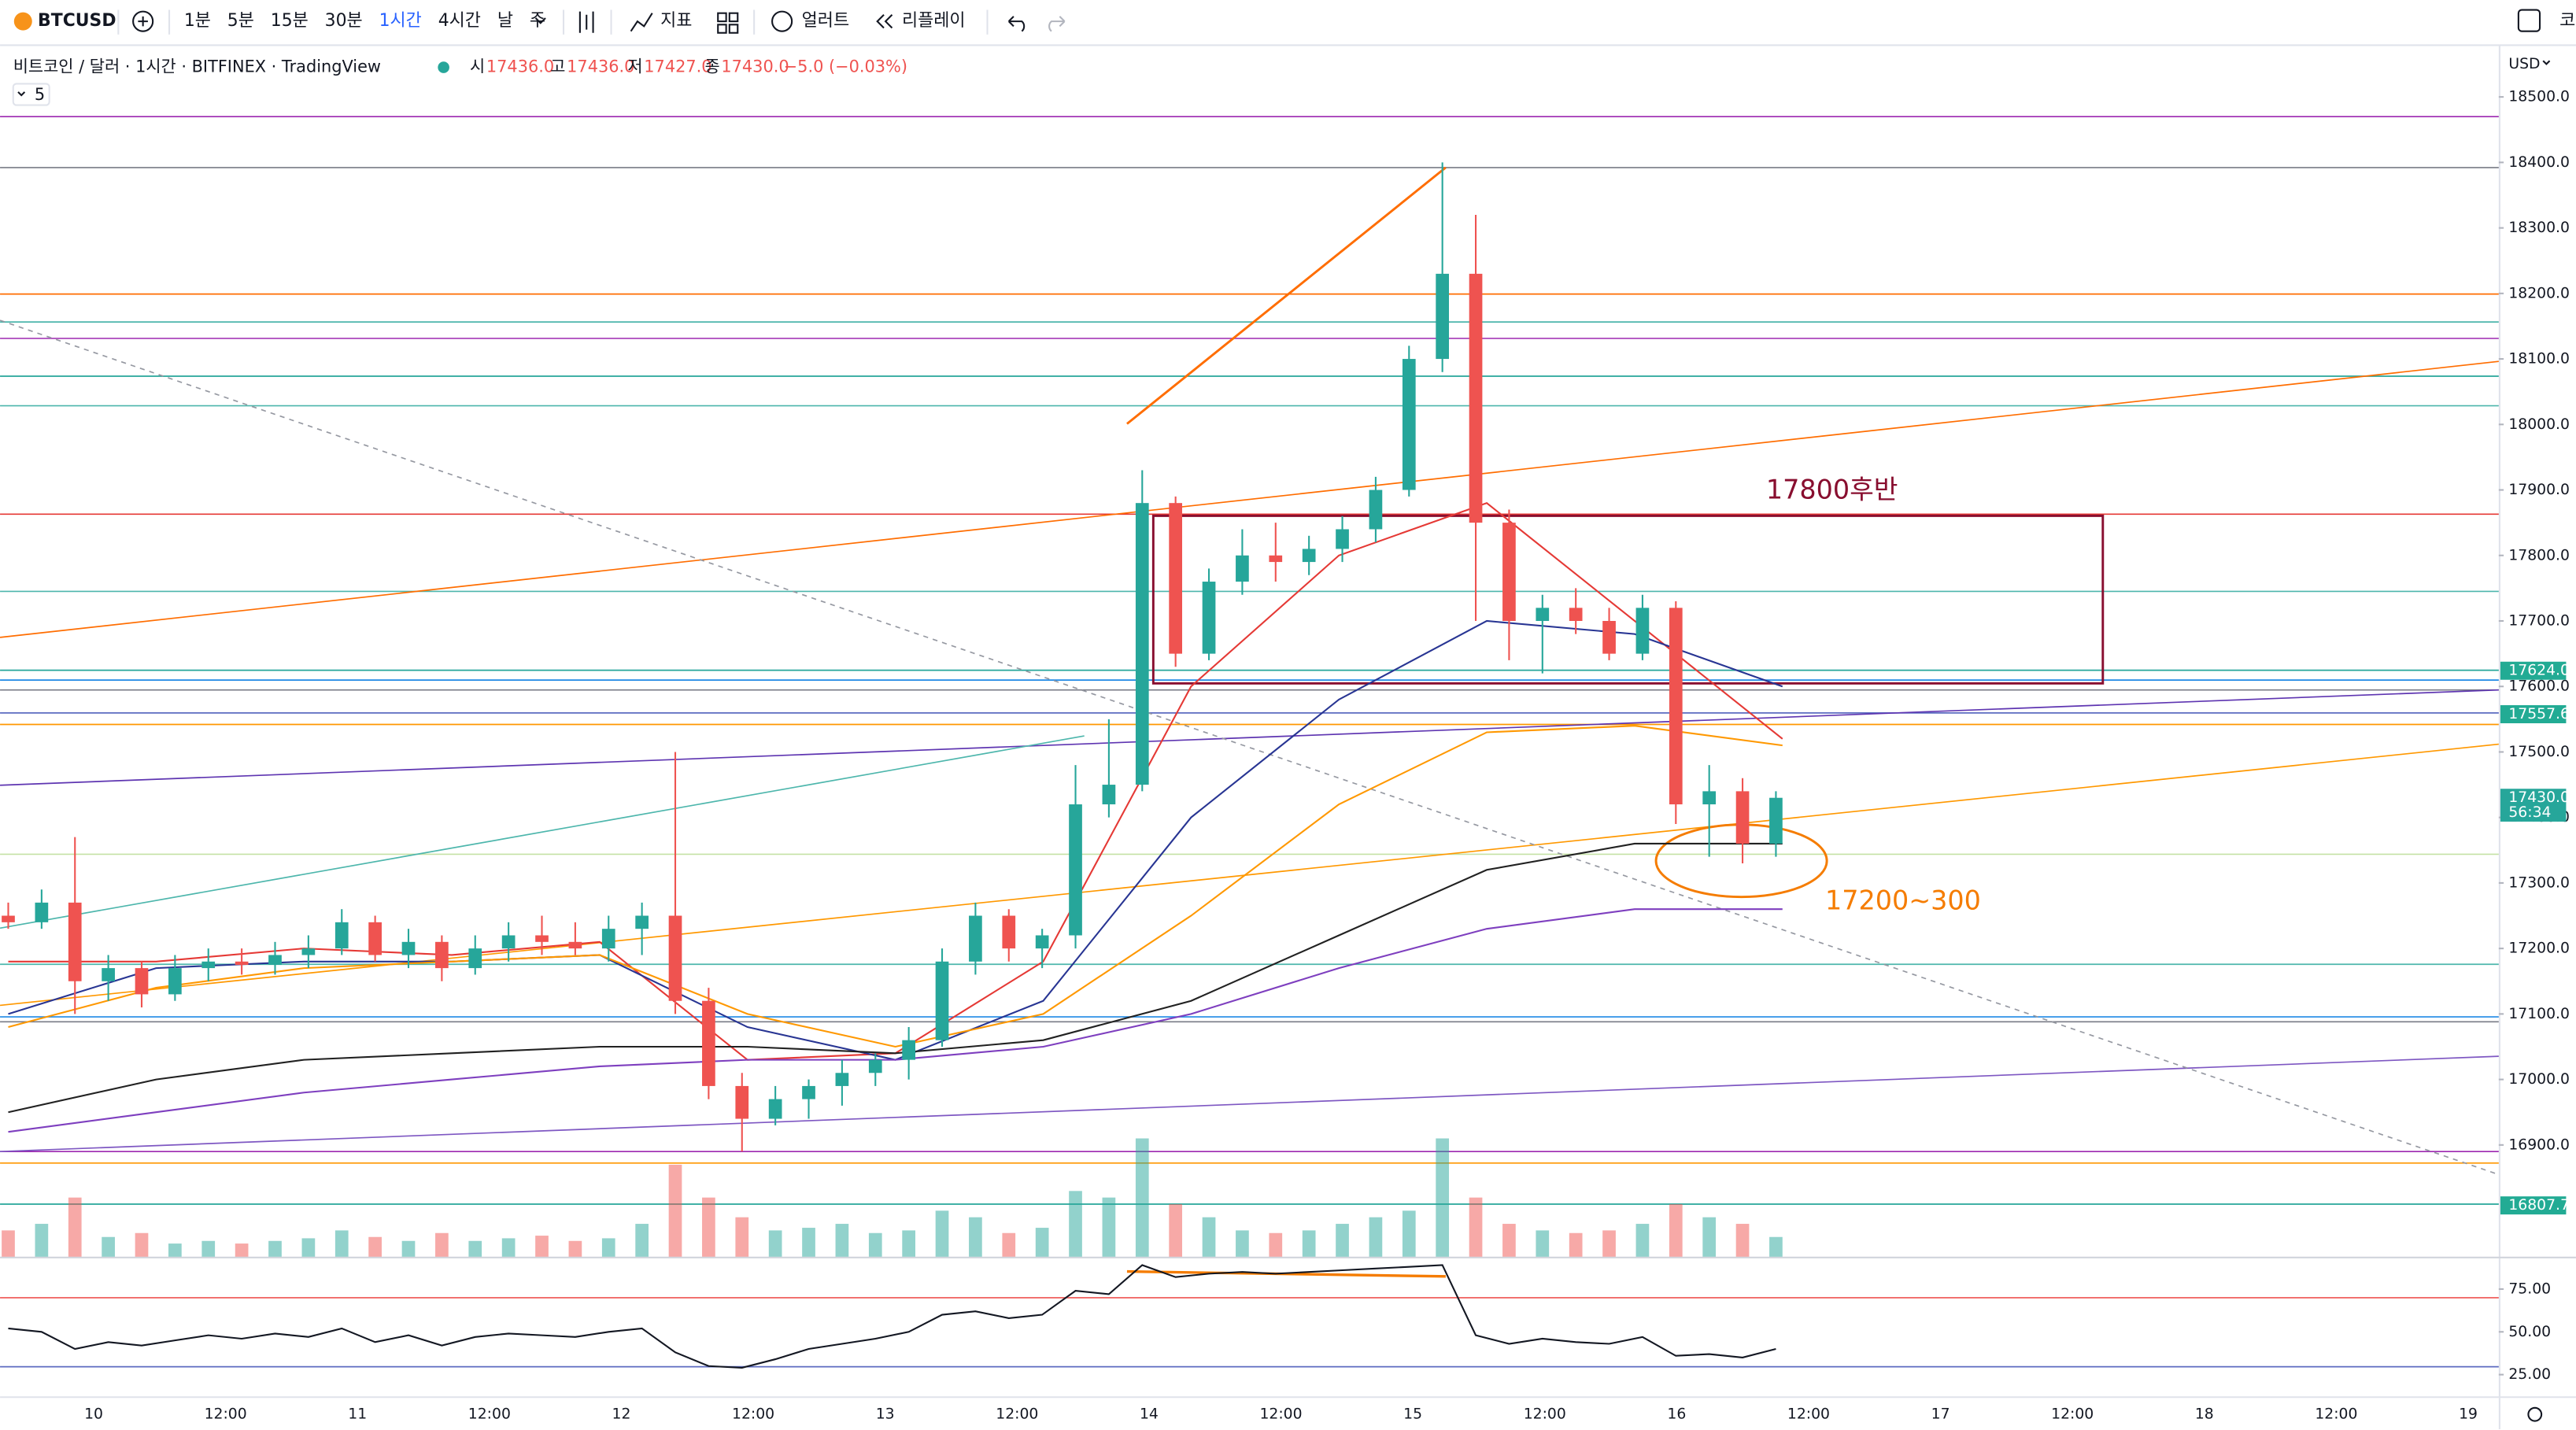 The image size is (2576, 1430). What do you see at coordinates (2524, 64) in the screenshot?
I see `currency: USD` at bounding box center [2524, 64].